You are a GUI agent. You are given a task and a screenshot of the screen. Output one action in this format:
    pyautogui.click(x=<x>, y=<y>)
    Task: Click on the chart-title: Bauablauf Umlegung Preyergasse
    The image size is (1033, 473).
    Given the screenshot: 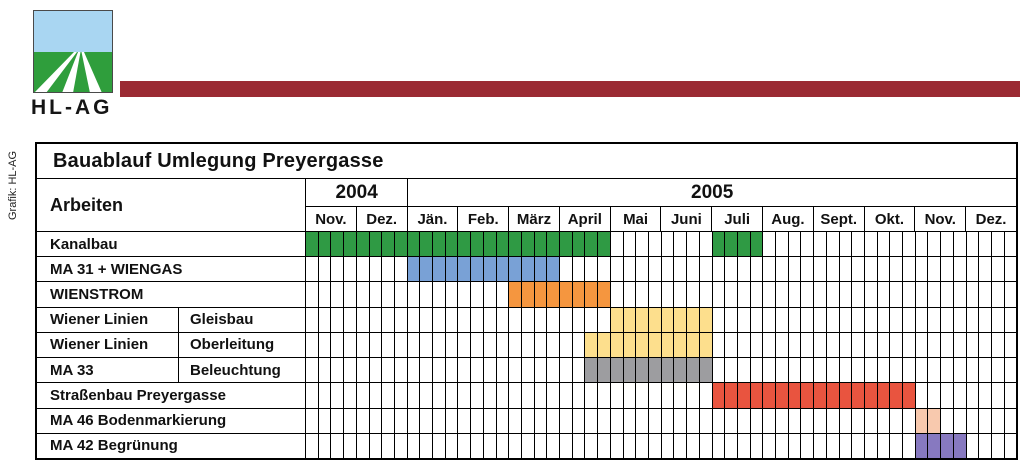 What is the action you would take?
    pyautogui.click(x=526, y=161)
    